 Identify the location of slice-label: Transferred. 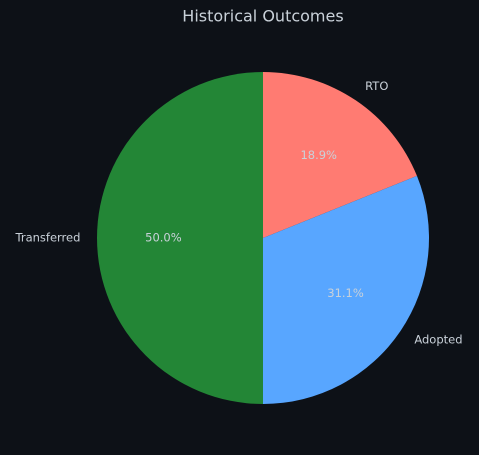
(48, 238).